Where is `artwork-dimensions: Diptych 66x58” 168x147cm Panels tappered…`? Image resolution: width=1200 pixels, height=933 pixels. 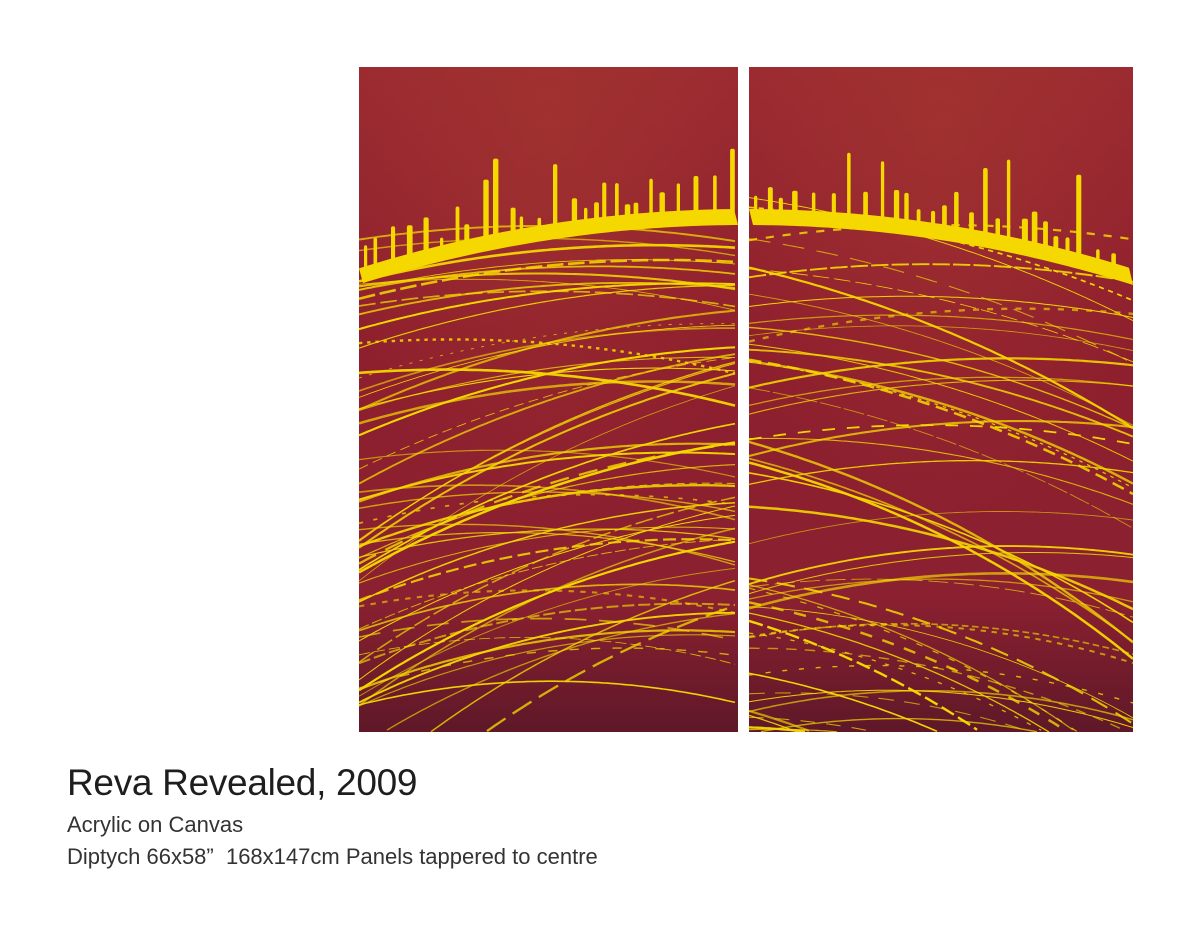 artwork-dimensions: Diptych 66x58” 168x147cm Panels tappered… is located at coordinates (332, 856).